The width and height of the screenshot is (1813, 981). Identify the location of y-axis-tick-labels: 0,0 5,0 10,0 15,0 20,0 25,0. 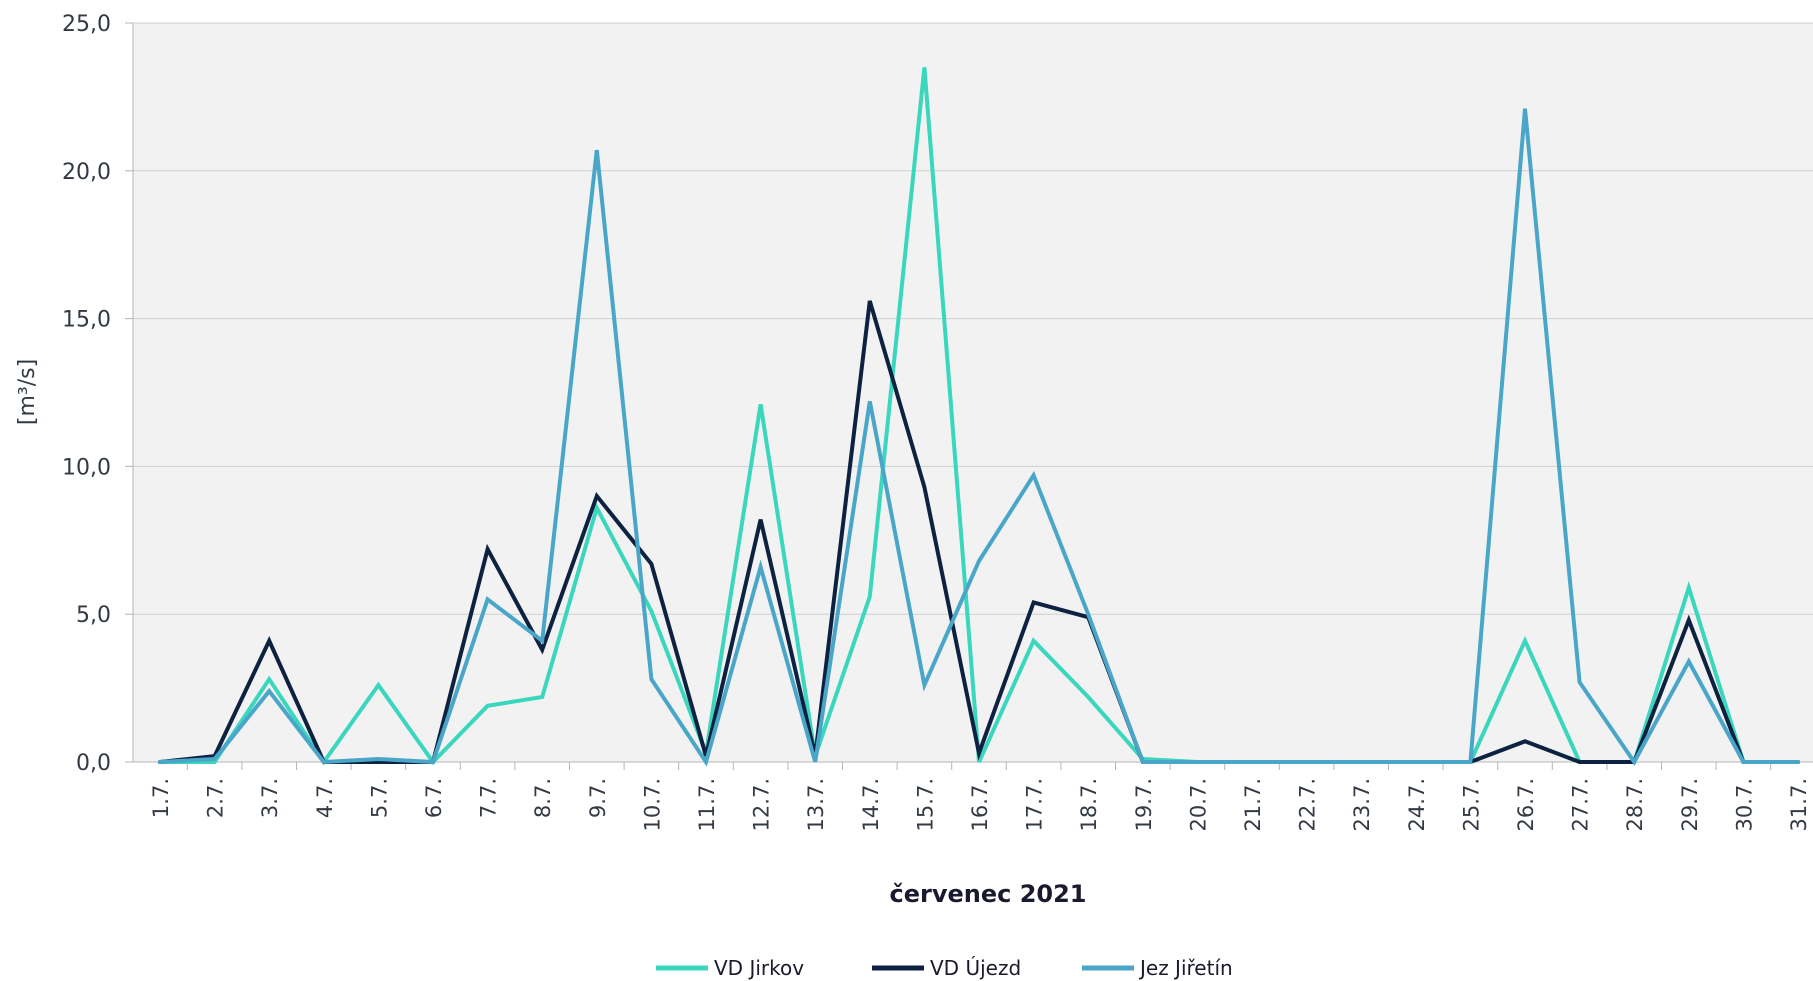
(86, 394).